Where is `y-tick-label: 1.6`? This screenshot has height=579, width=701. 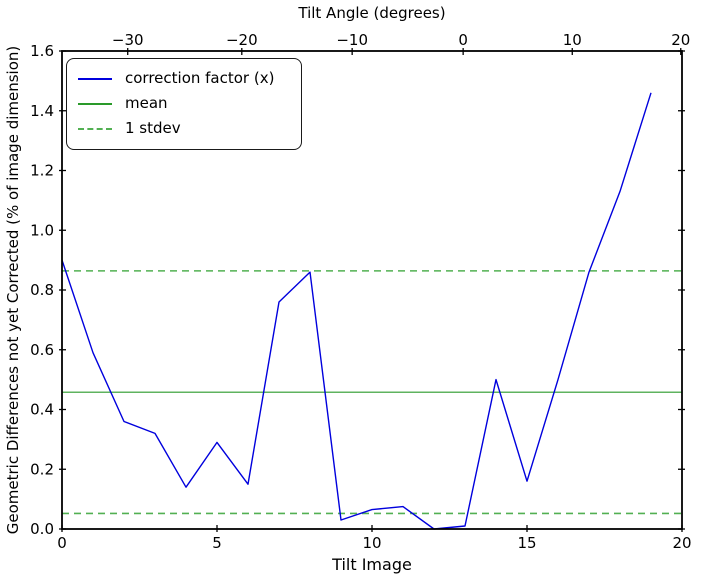
y-tick-label: 1.6 is located at coordinates (42, 51).